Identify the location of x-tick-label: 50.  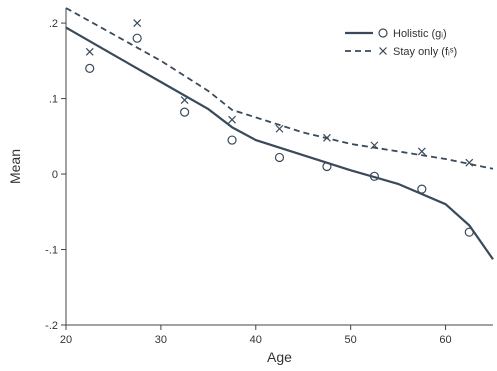
(351, 340).